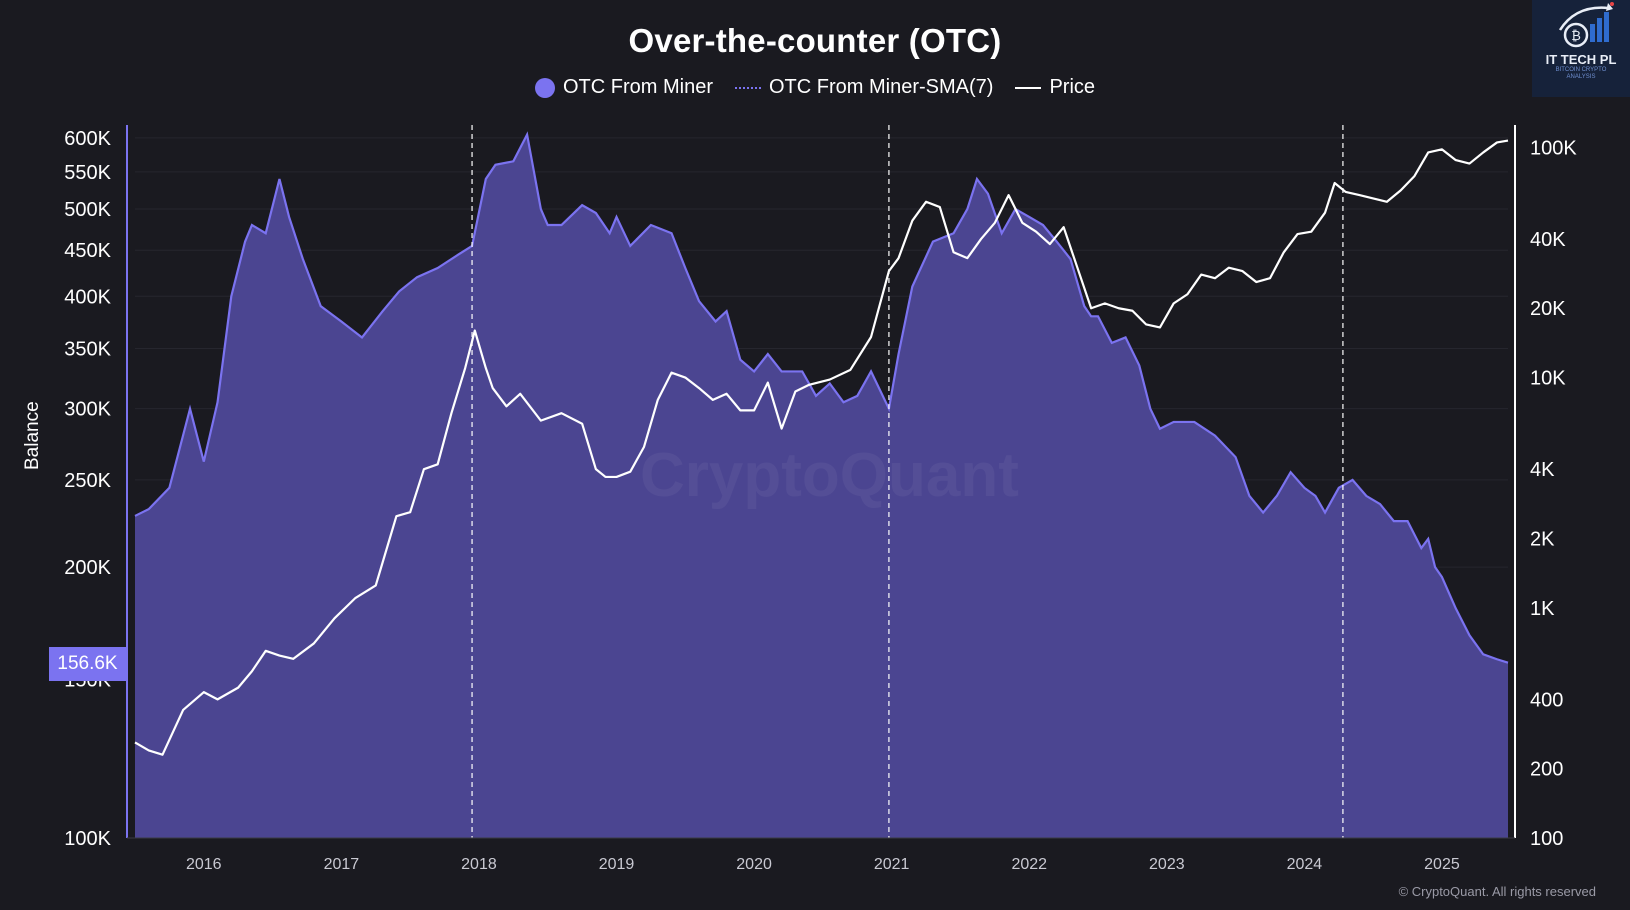 This screenshot has width=1630, height=910. I want to click on x-tick-label: 2016, so click(204, 864).